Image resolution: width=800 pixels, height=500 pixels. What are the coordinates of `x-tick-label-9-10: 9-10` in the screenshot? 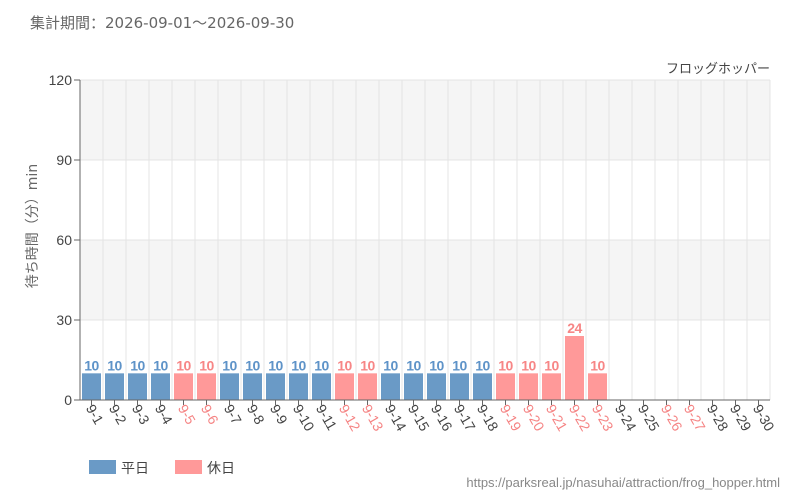 It's located at (304, 418).